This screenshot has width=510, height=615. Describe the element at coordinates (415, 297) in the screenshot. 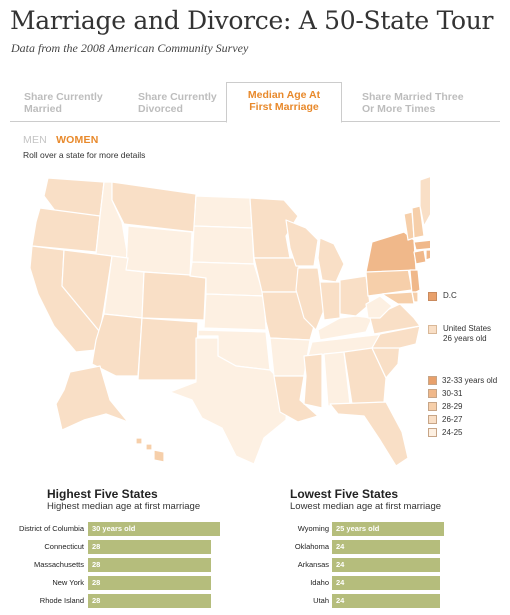

I see `state-delaware` at that location.